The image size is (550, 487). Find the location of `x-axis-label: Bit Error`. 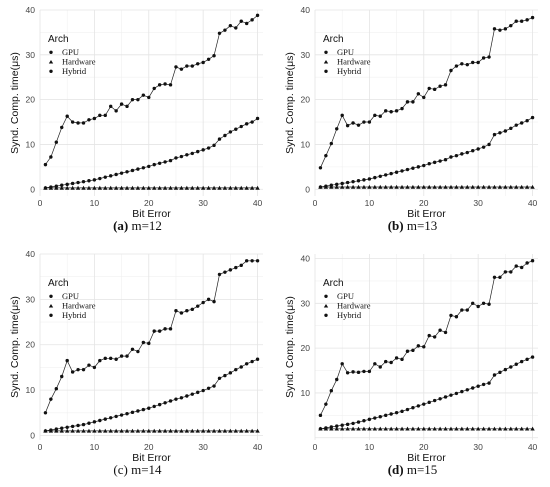

x-axis-label: Bit Error is located at coordinates (151, 458).